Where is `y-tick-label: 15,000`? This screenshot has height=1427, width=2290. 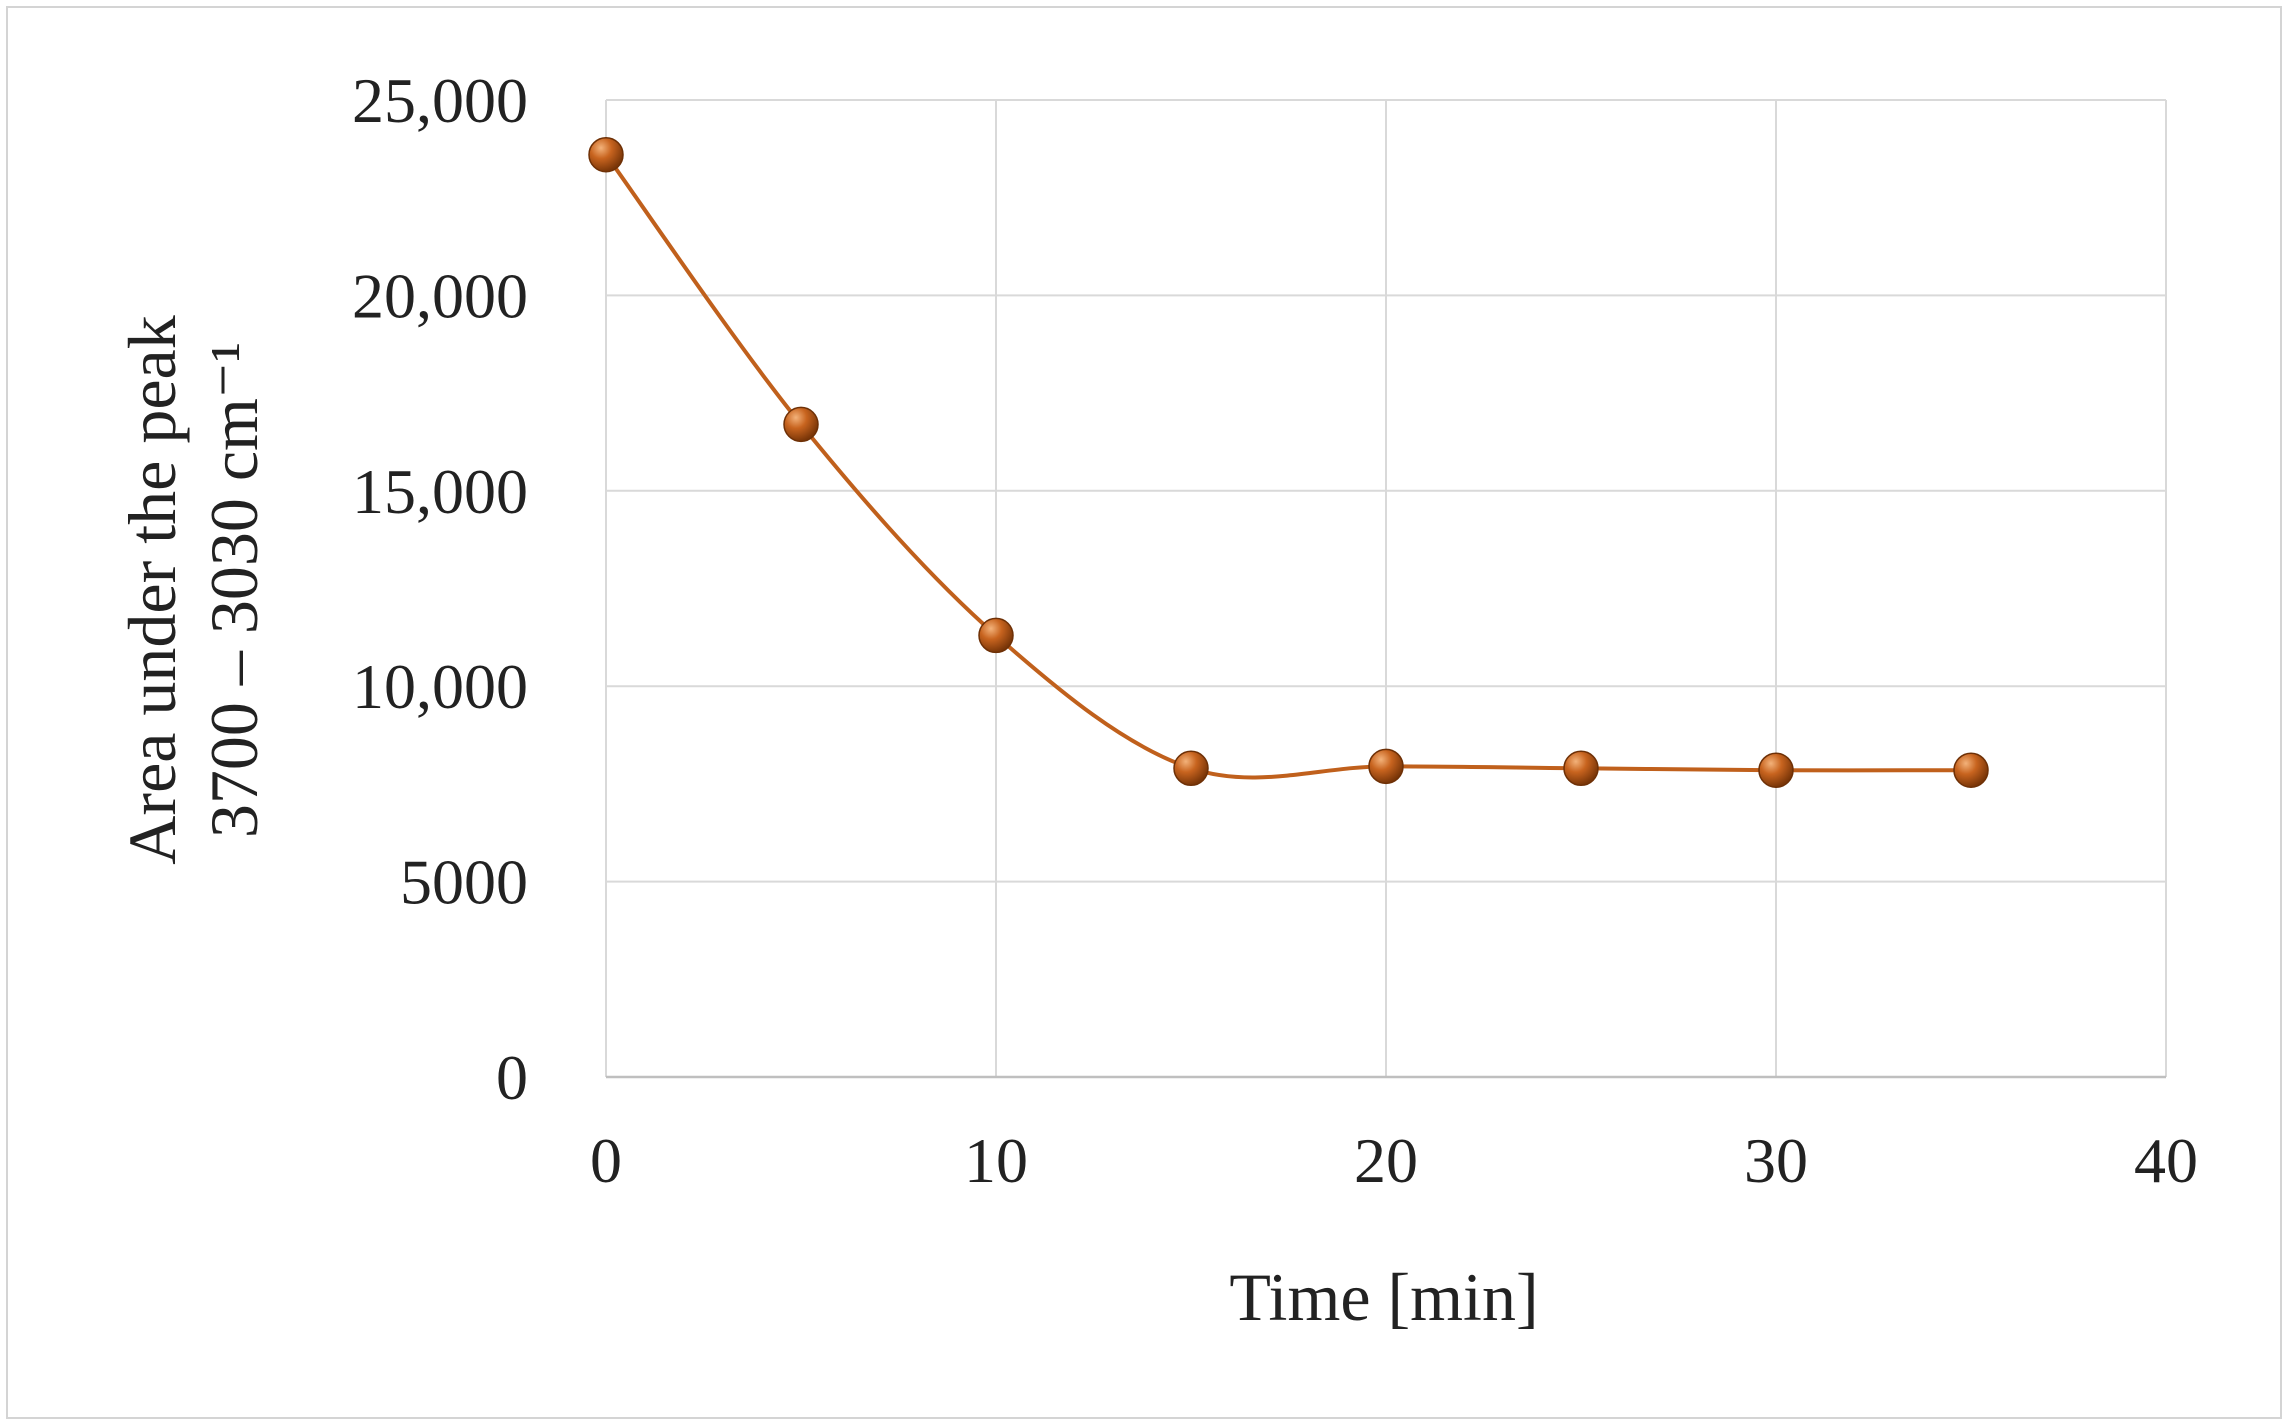 y-tick-label: 15,000 is located at coordinates (440, 491).